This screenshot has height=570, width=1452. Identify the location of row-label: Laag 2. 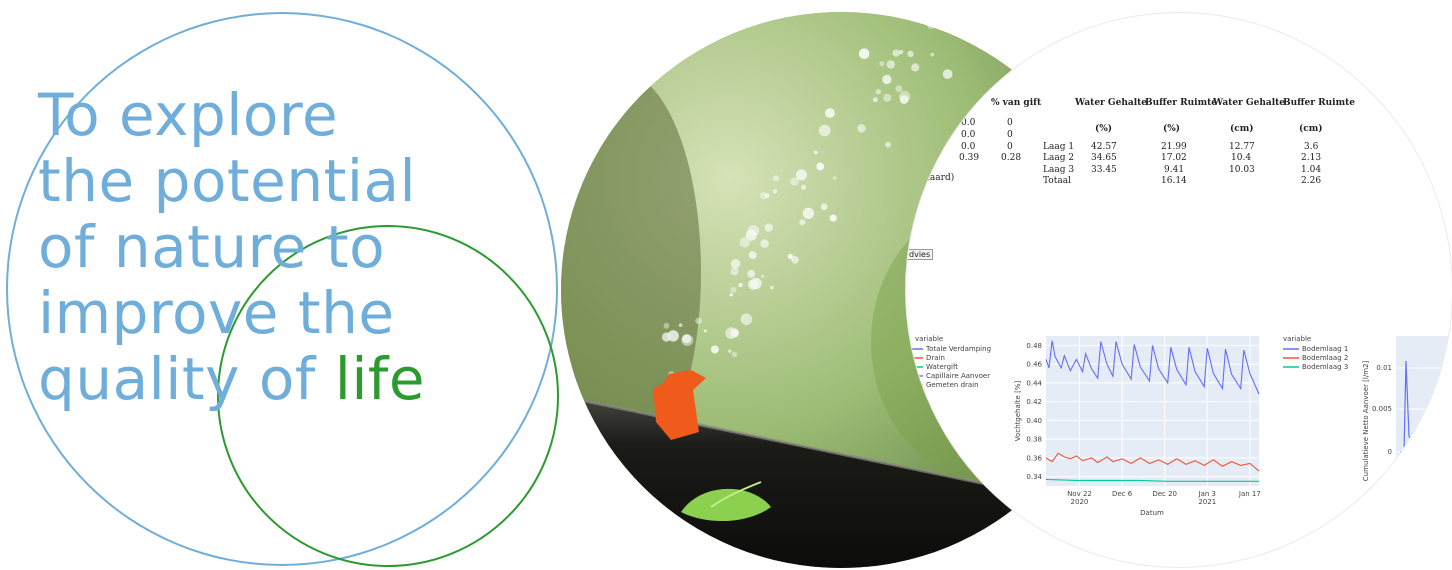
(1059, 158).